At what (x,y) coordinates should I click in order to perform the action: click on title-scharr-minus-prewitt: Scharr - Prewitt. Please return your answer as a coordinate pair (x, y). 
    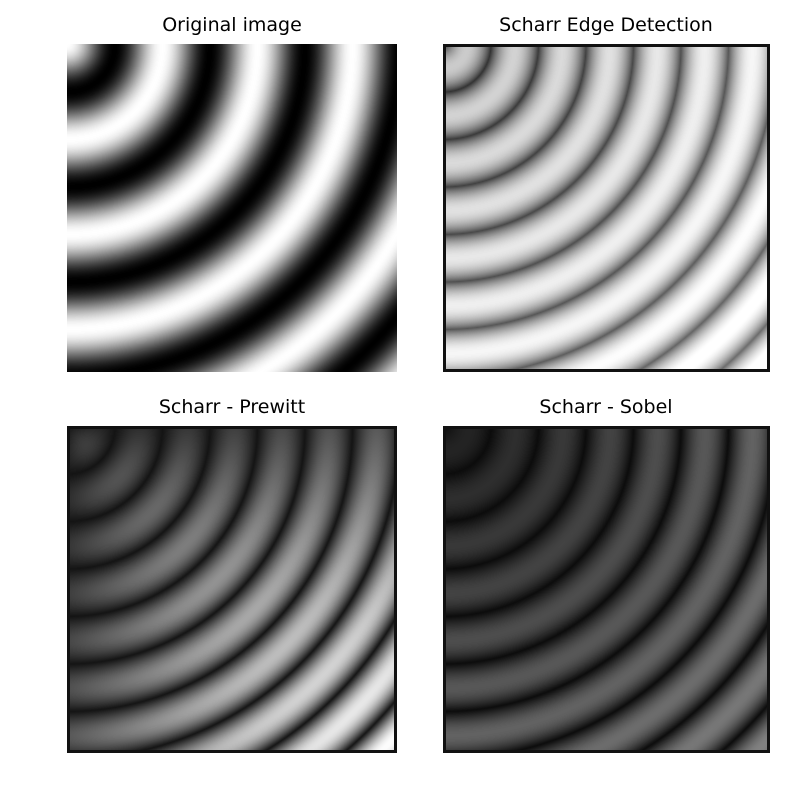
    Looking at the image, I should click on (232, 407).